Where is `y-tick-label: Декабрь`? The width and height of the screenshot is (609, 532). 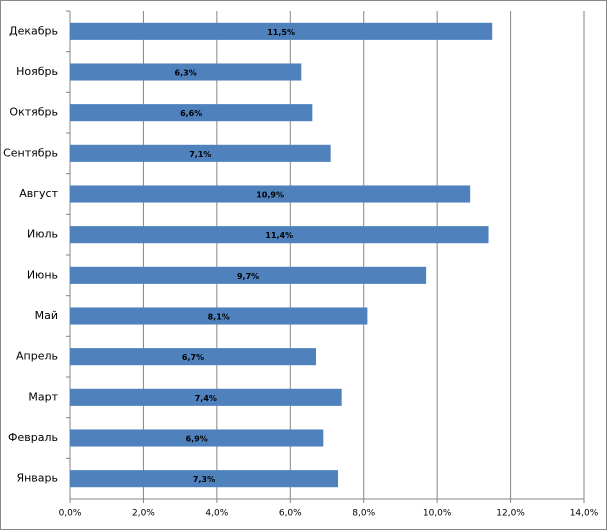
y-tick-label: Декабрь is located at coordinates (33, 30).